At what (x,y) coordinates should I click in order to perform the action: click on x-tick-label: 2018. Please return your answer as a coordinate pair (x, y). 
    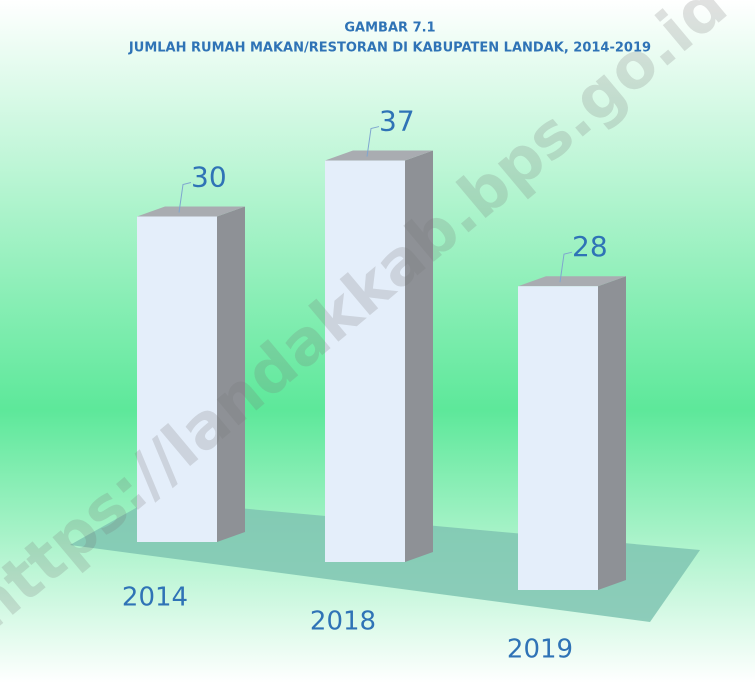
    Looking at the image, I should click on (343, 622).